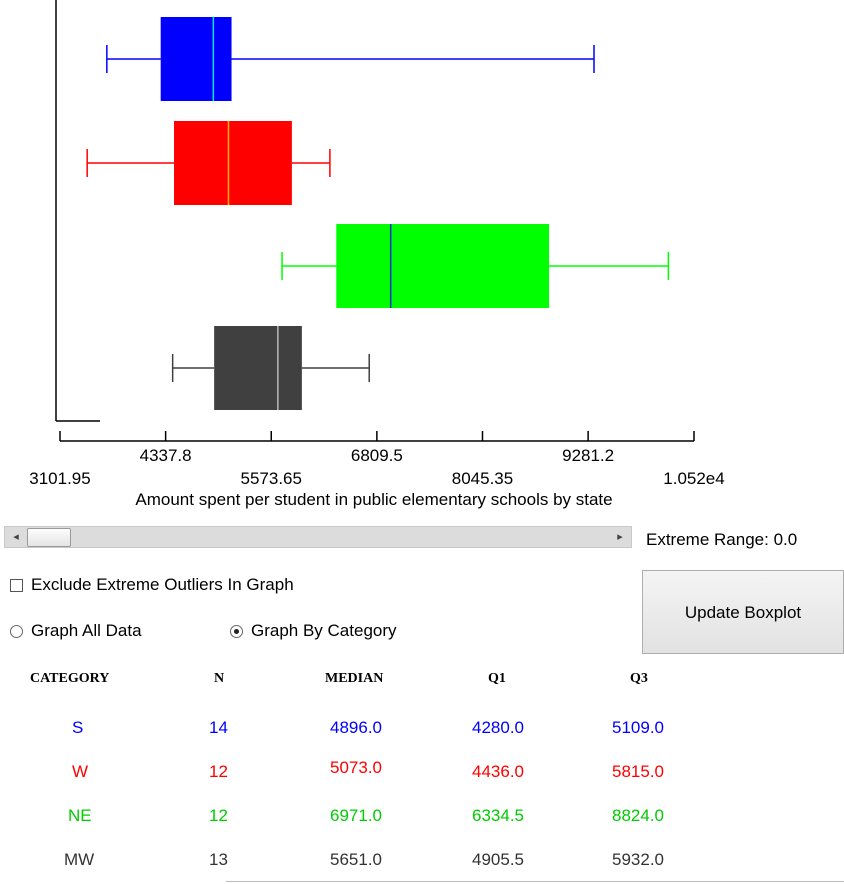  What do you see at coordinates (498, 771) in the screenshot?
I see `table-cell-q1: 4436.0` at bounding box center [498, 771].